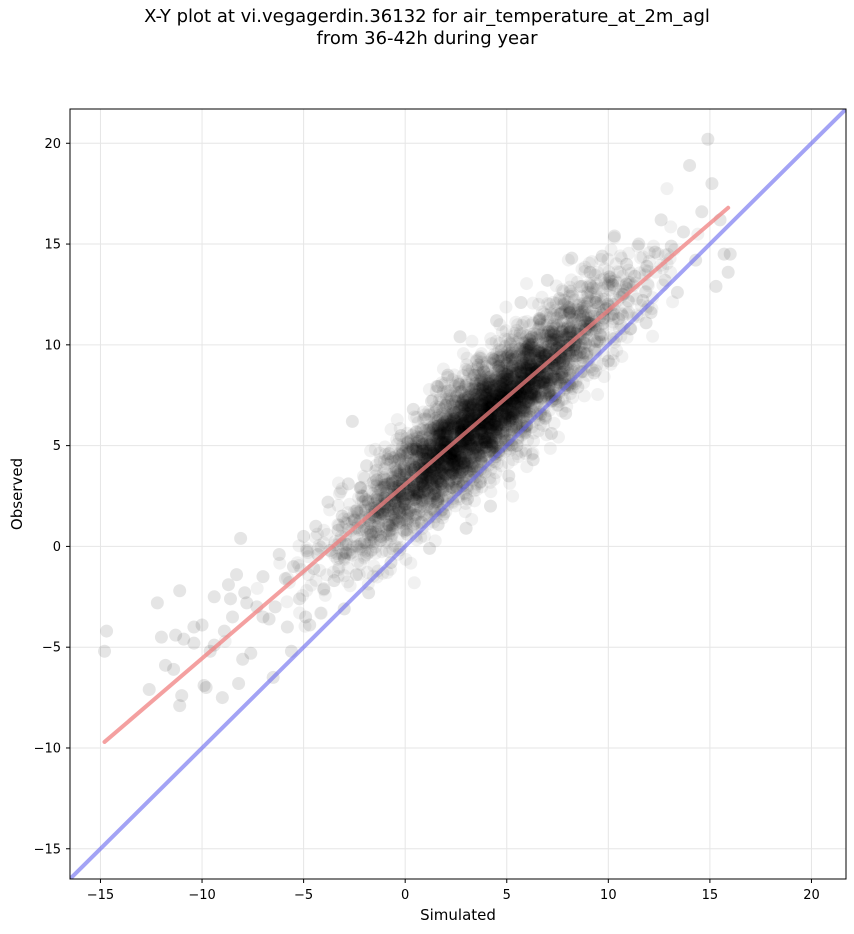 This screenshot has height=934, width=854. Describe the element at coordinates (100, 895) in the screenshot. I see `x-tick-label: −15` at that location.